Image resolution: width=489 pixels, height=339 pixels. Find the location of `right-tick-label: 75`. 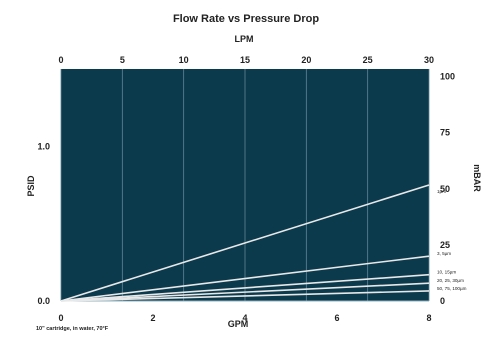

right-tick-label: 75 is located at coordinates (445, 133).